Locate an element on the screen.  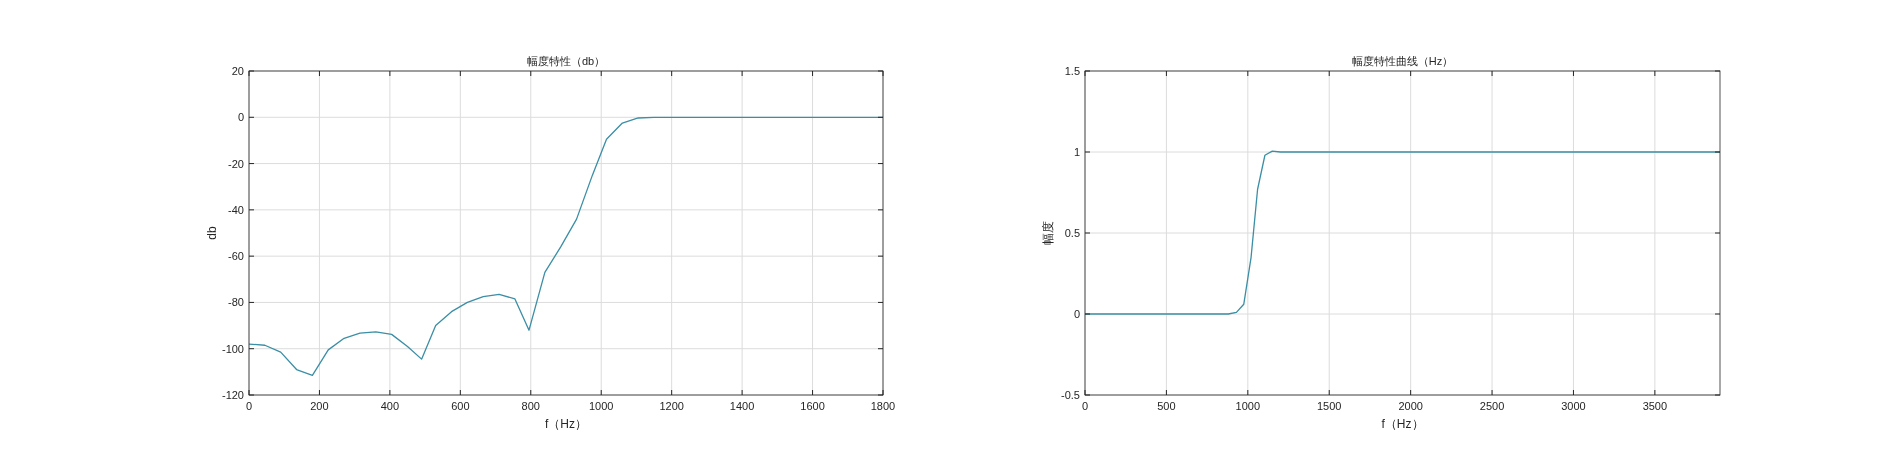
x-tick-label: 1800 is located at coordinates (883, 406).